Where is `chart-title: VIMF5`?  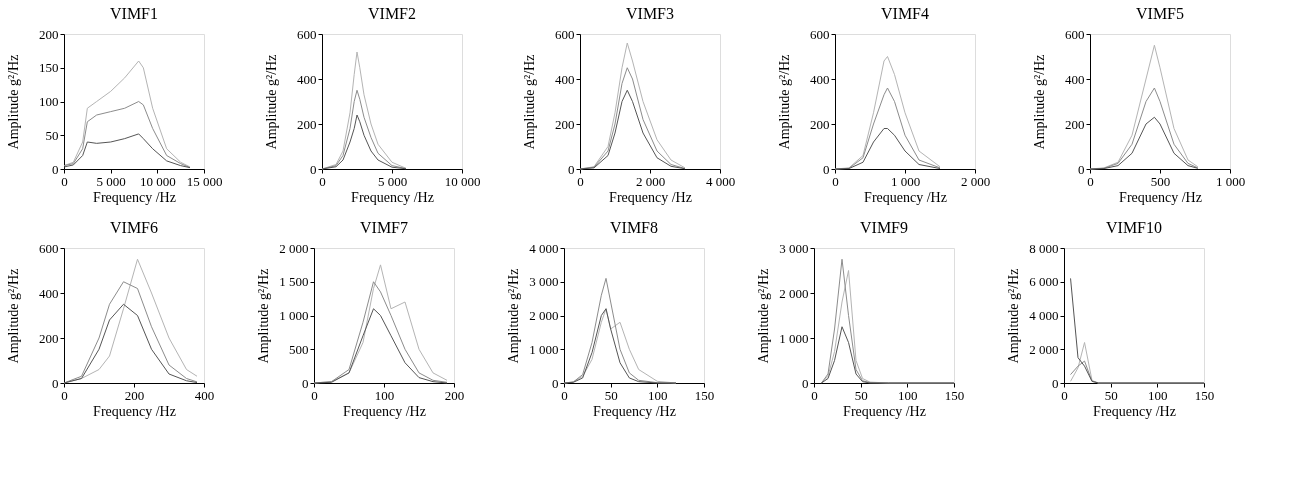 chart-title: VIMF5 is located at coordinates (1160, 13).